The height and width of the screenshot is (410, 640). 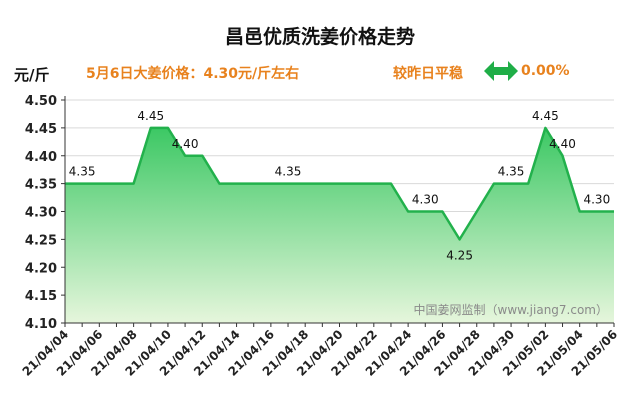 I want to click on y-tick-label: 4.10, so click(x=41, y=324).